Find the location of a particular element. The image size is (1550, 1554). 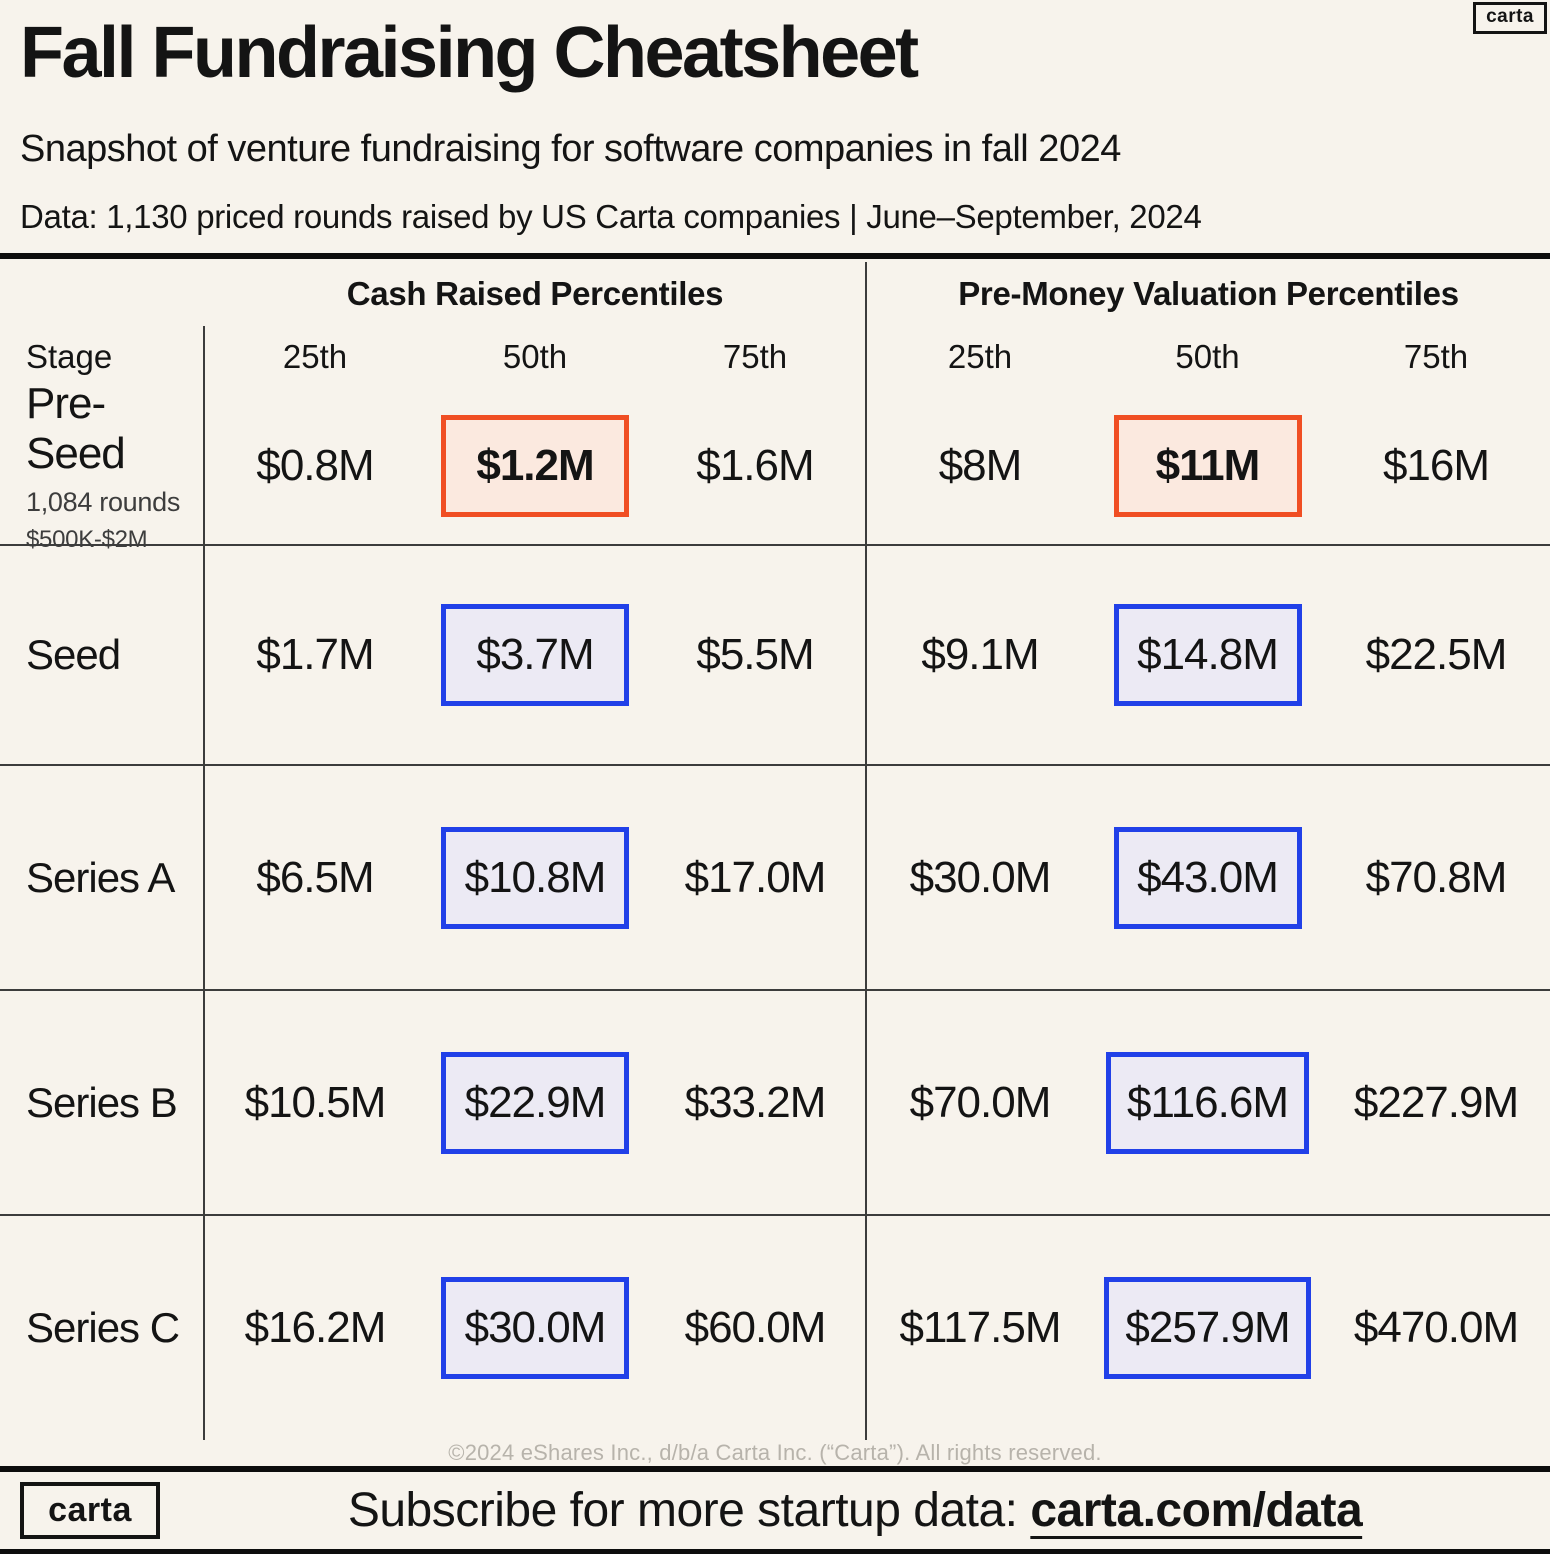

column-header-valuation-25th: 25th is located at coordinates (979, 357).